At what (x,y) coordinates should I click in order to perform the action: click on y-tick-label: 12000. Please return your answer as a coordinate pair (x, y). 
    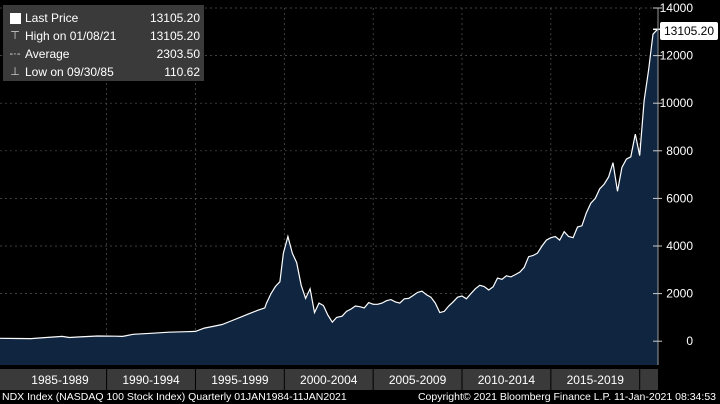
    Looking at the image, I should click on (677, 56).